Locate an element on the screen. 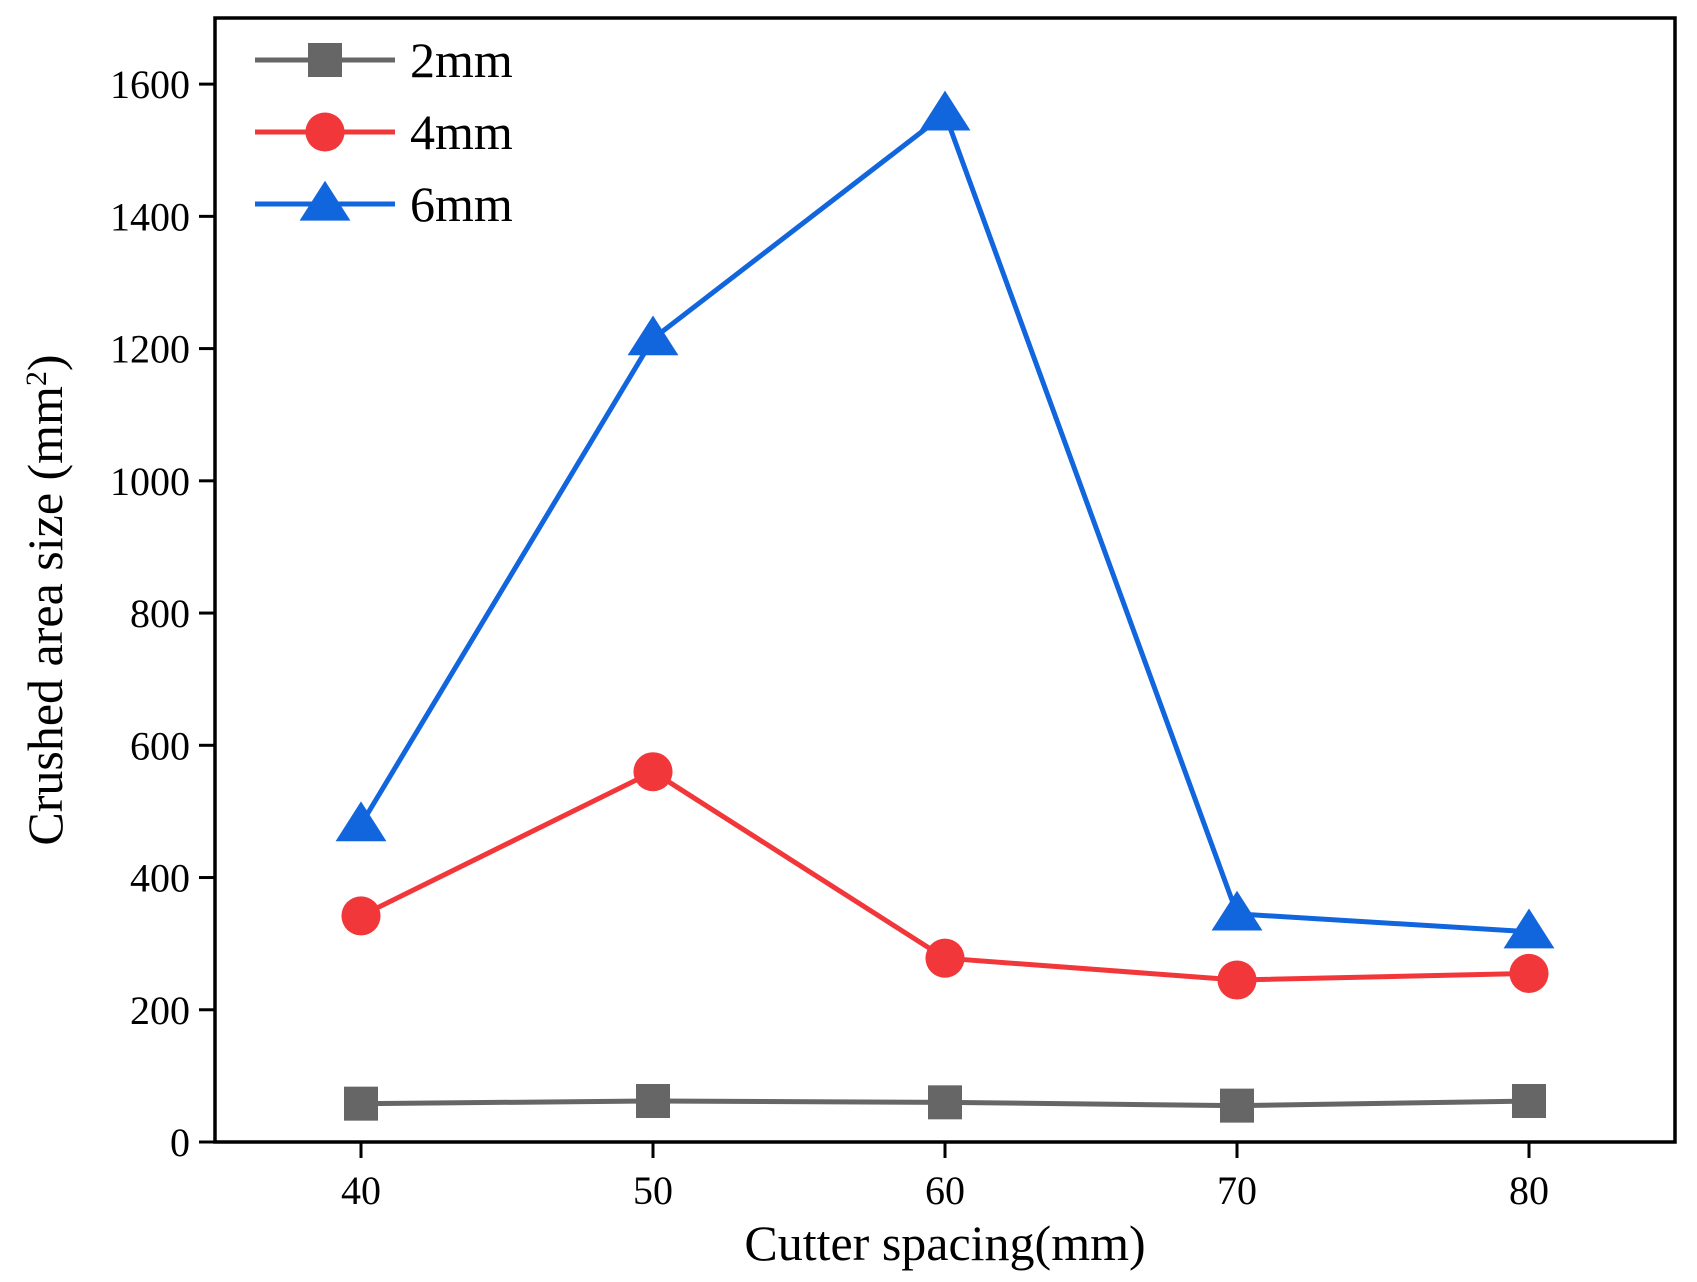  y-axis-title-superscript: 2 is located at coordinates (36, 378).